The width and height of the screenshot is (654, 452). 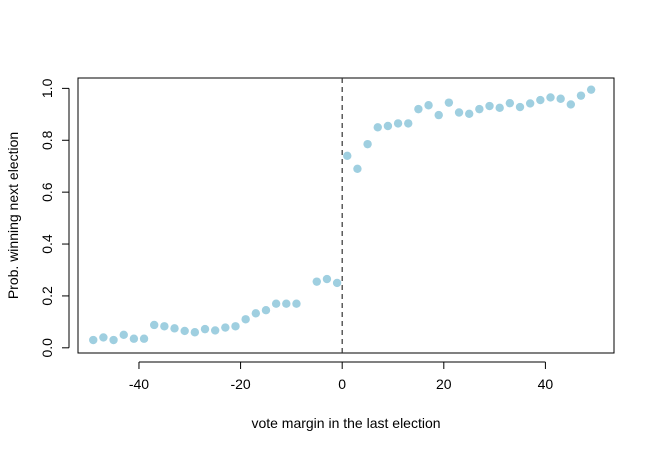 What do you see at coordinates (139, 384) in the screenshot?
I see `x-tick-label: -40` at bounding box center [139, 384].